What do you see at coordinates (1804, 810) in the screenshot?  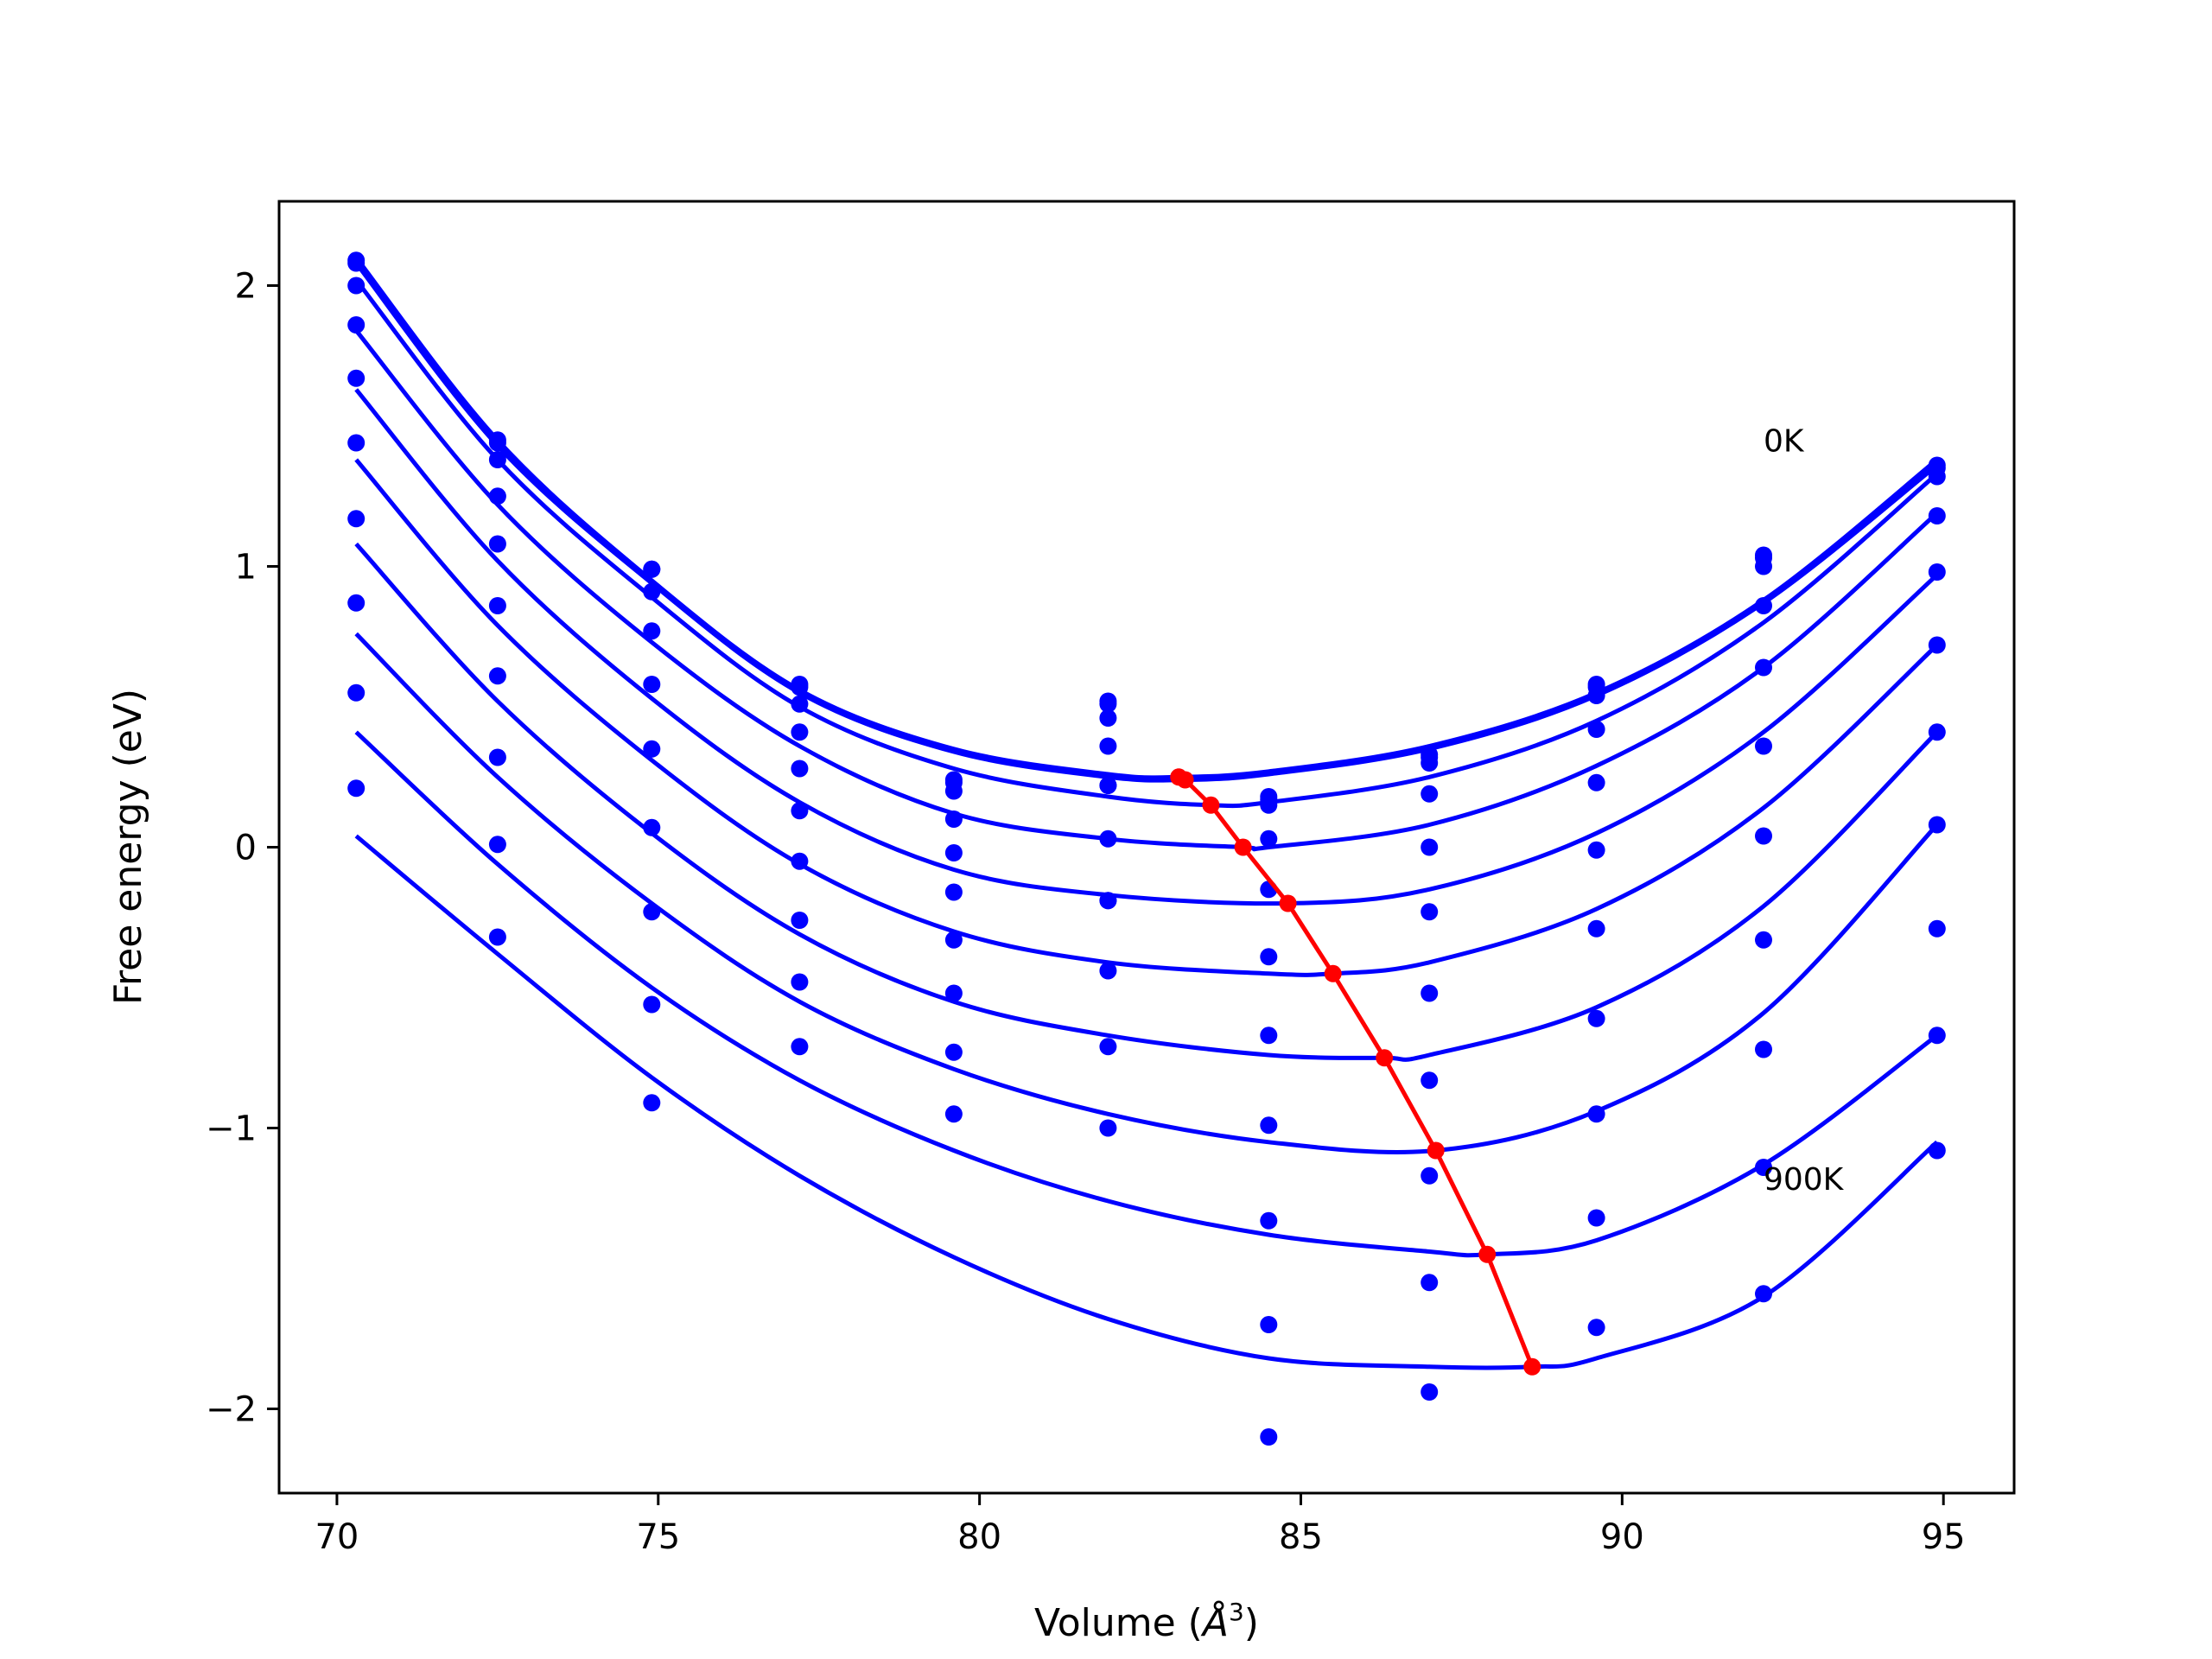 I see `annotations: 0K 900K` at bounding box center [1804, 810].